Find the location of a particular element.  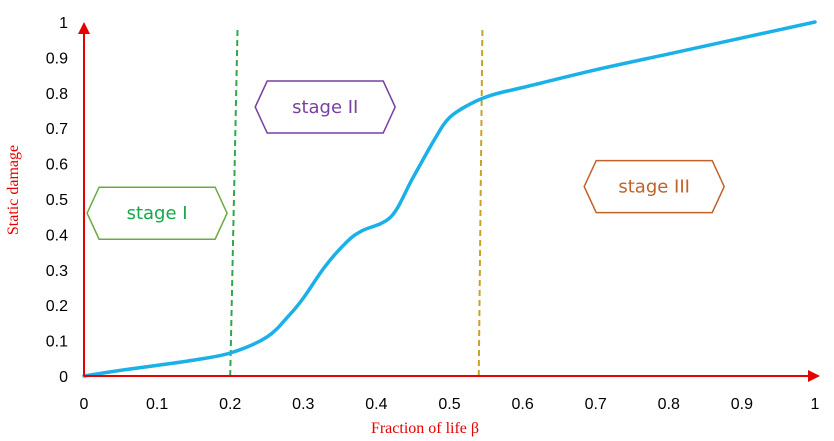

x-tick-label: 1 is located at coordinates (815, 404).